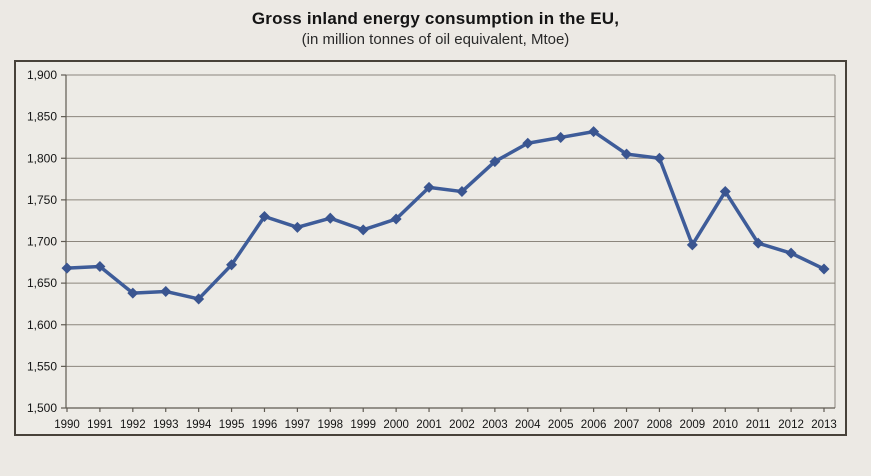 This screenshot has width=871, height=476. I want to click on data-point-1995, so click(232, 265).